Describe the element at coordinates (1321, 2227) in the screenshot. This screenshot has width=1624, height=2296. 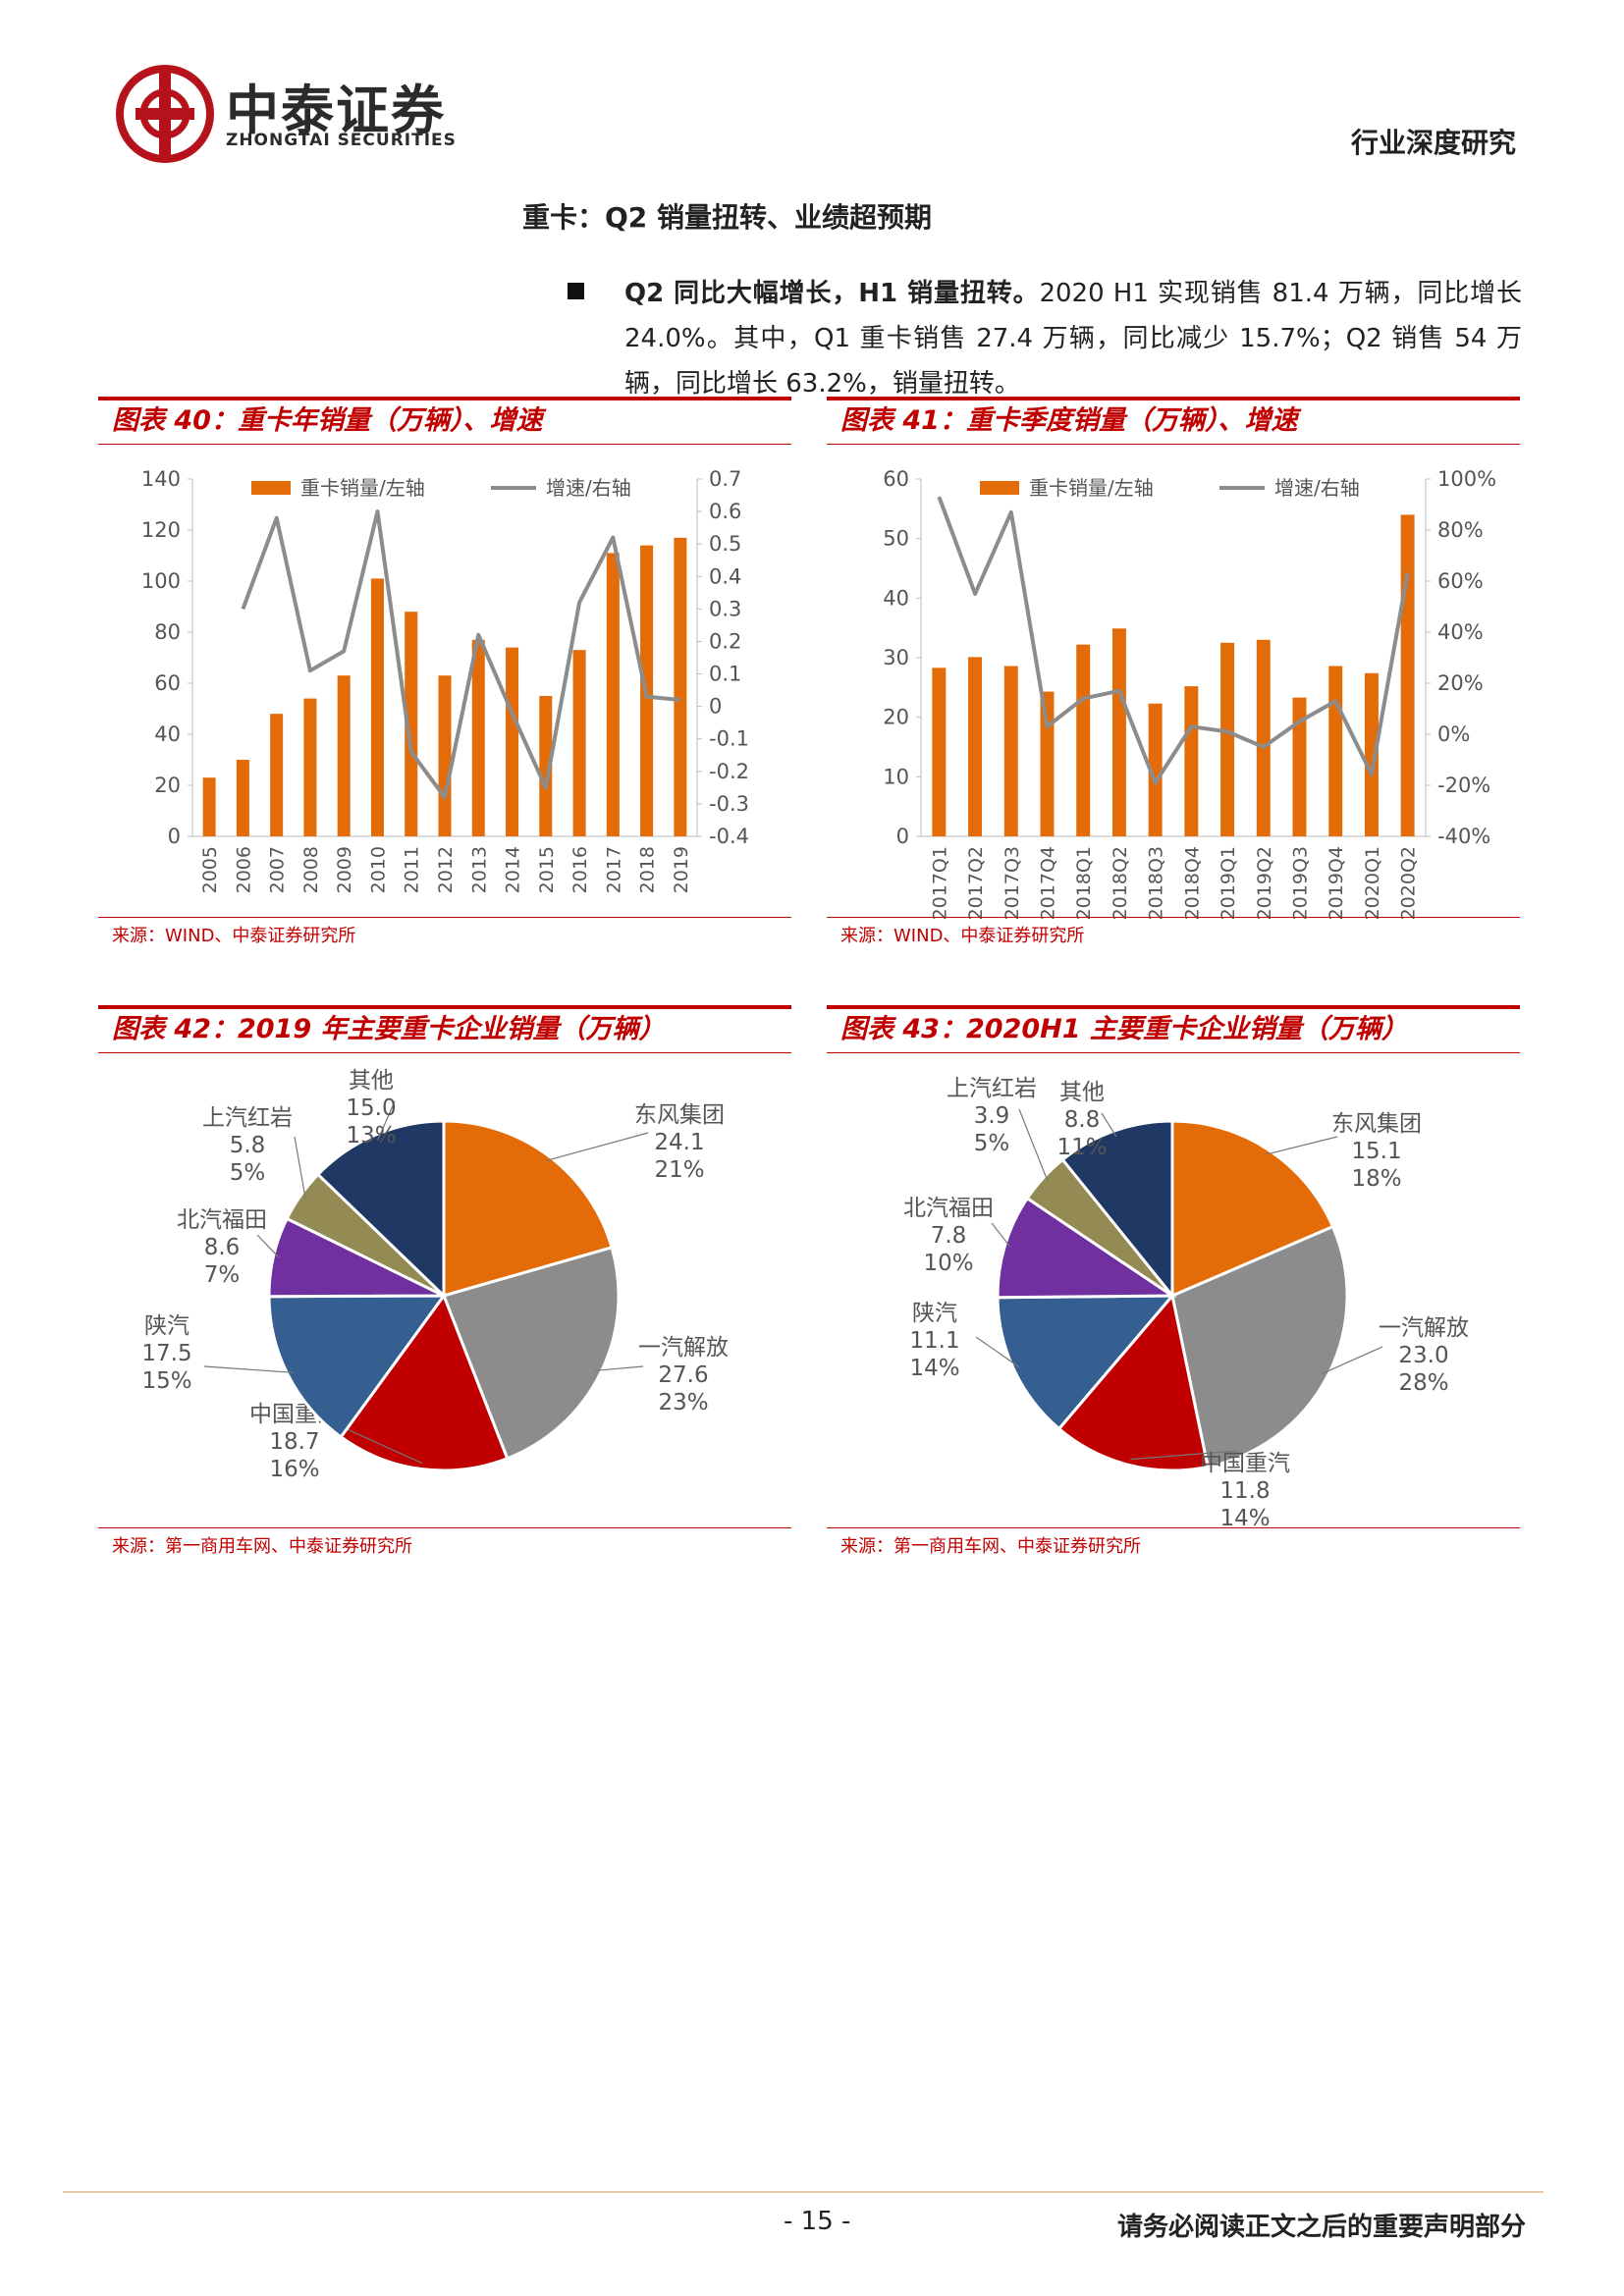
I see `footer-disclaimer: 请务必阅读正文之后的重要声明部分` at that location.